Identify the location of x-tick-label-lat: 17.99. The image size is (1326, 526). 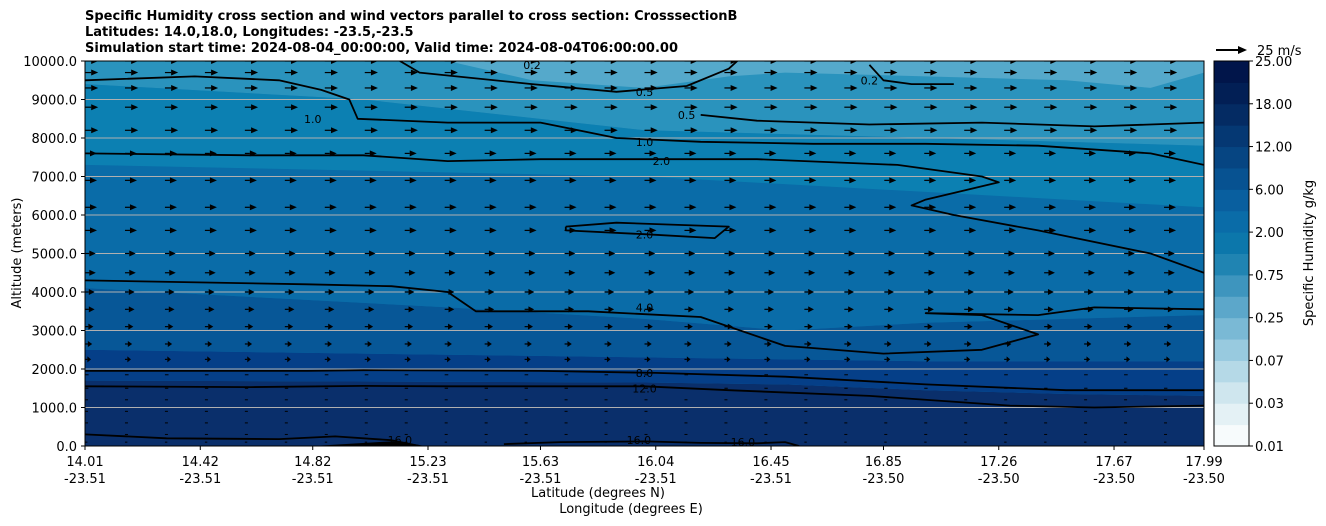
(1203, 462).